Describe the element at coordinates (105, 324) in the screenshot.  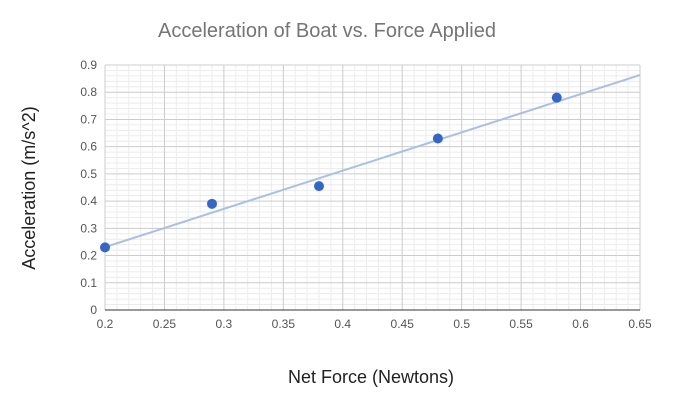
I see `x-tick-label: 0.2` at that location.